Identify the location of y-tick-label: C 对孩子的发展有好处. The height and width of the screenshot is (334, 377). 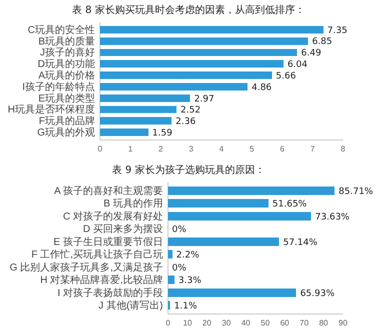
(113, 216).